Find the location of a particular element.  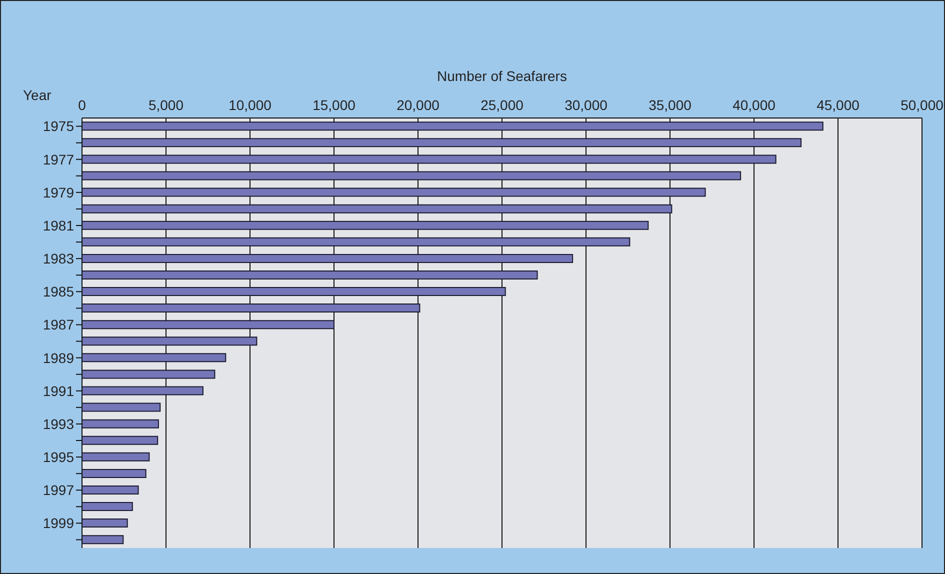

x-tick-label: 20,000 is located at coordinates (418, 105).